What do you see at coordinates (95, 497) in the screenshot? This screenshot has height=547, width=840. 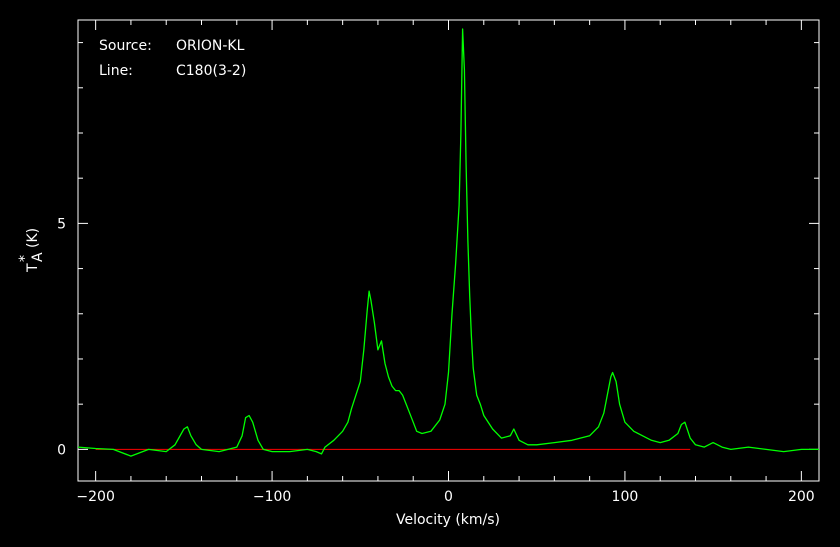 I see `x-tick-label: −200` at bounding box center [95, 497].